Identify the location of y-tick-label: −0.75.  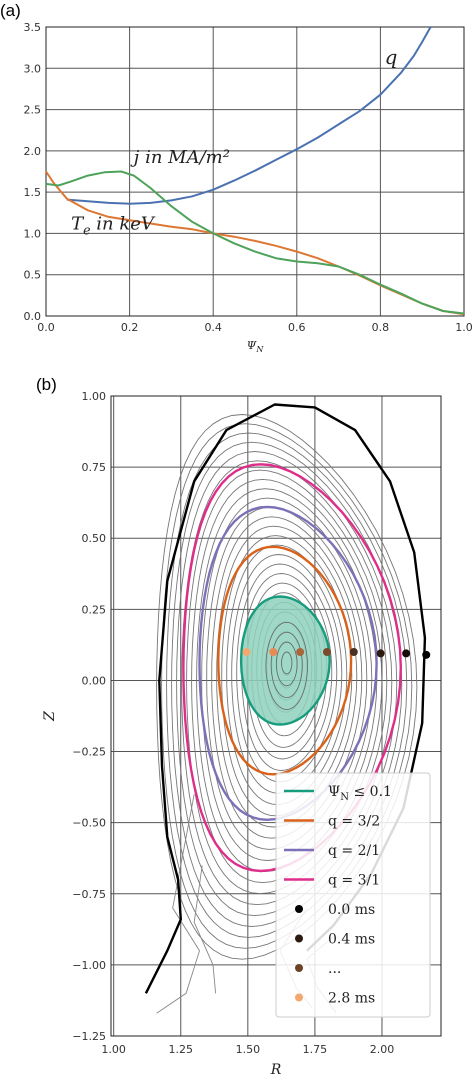
(89, 894).